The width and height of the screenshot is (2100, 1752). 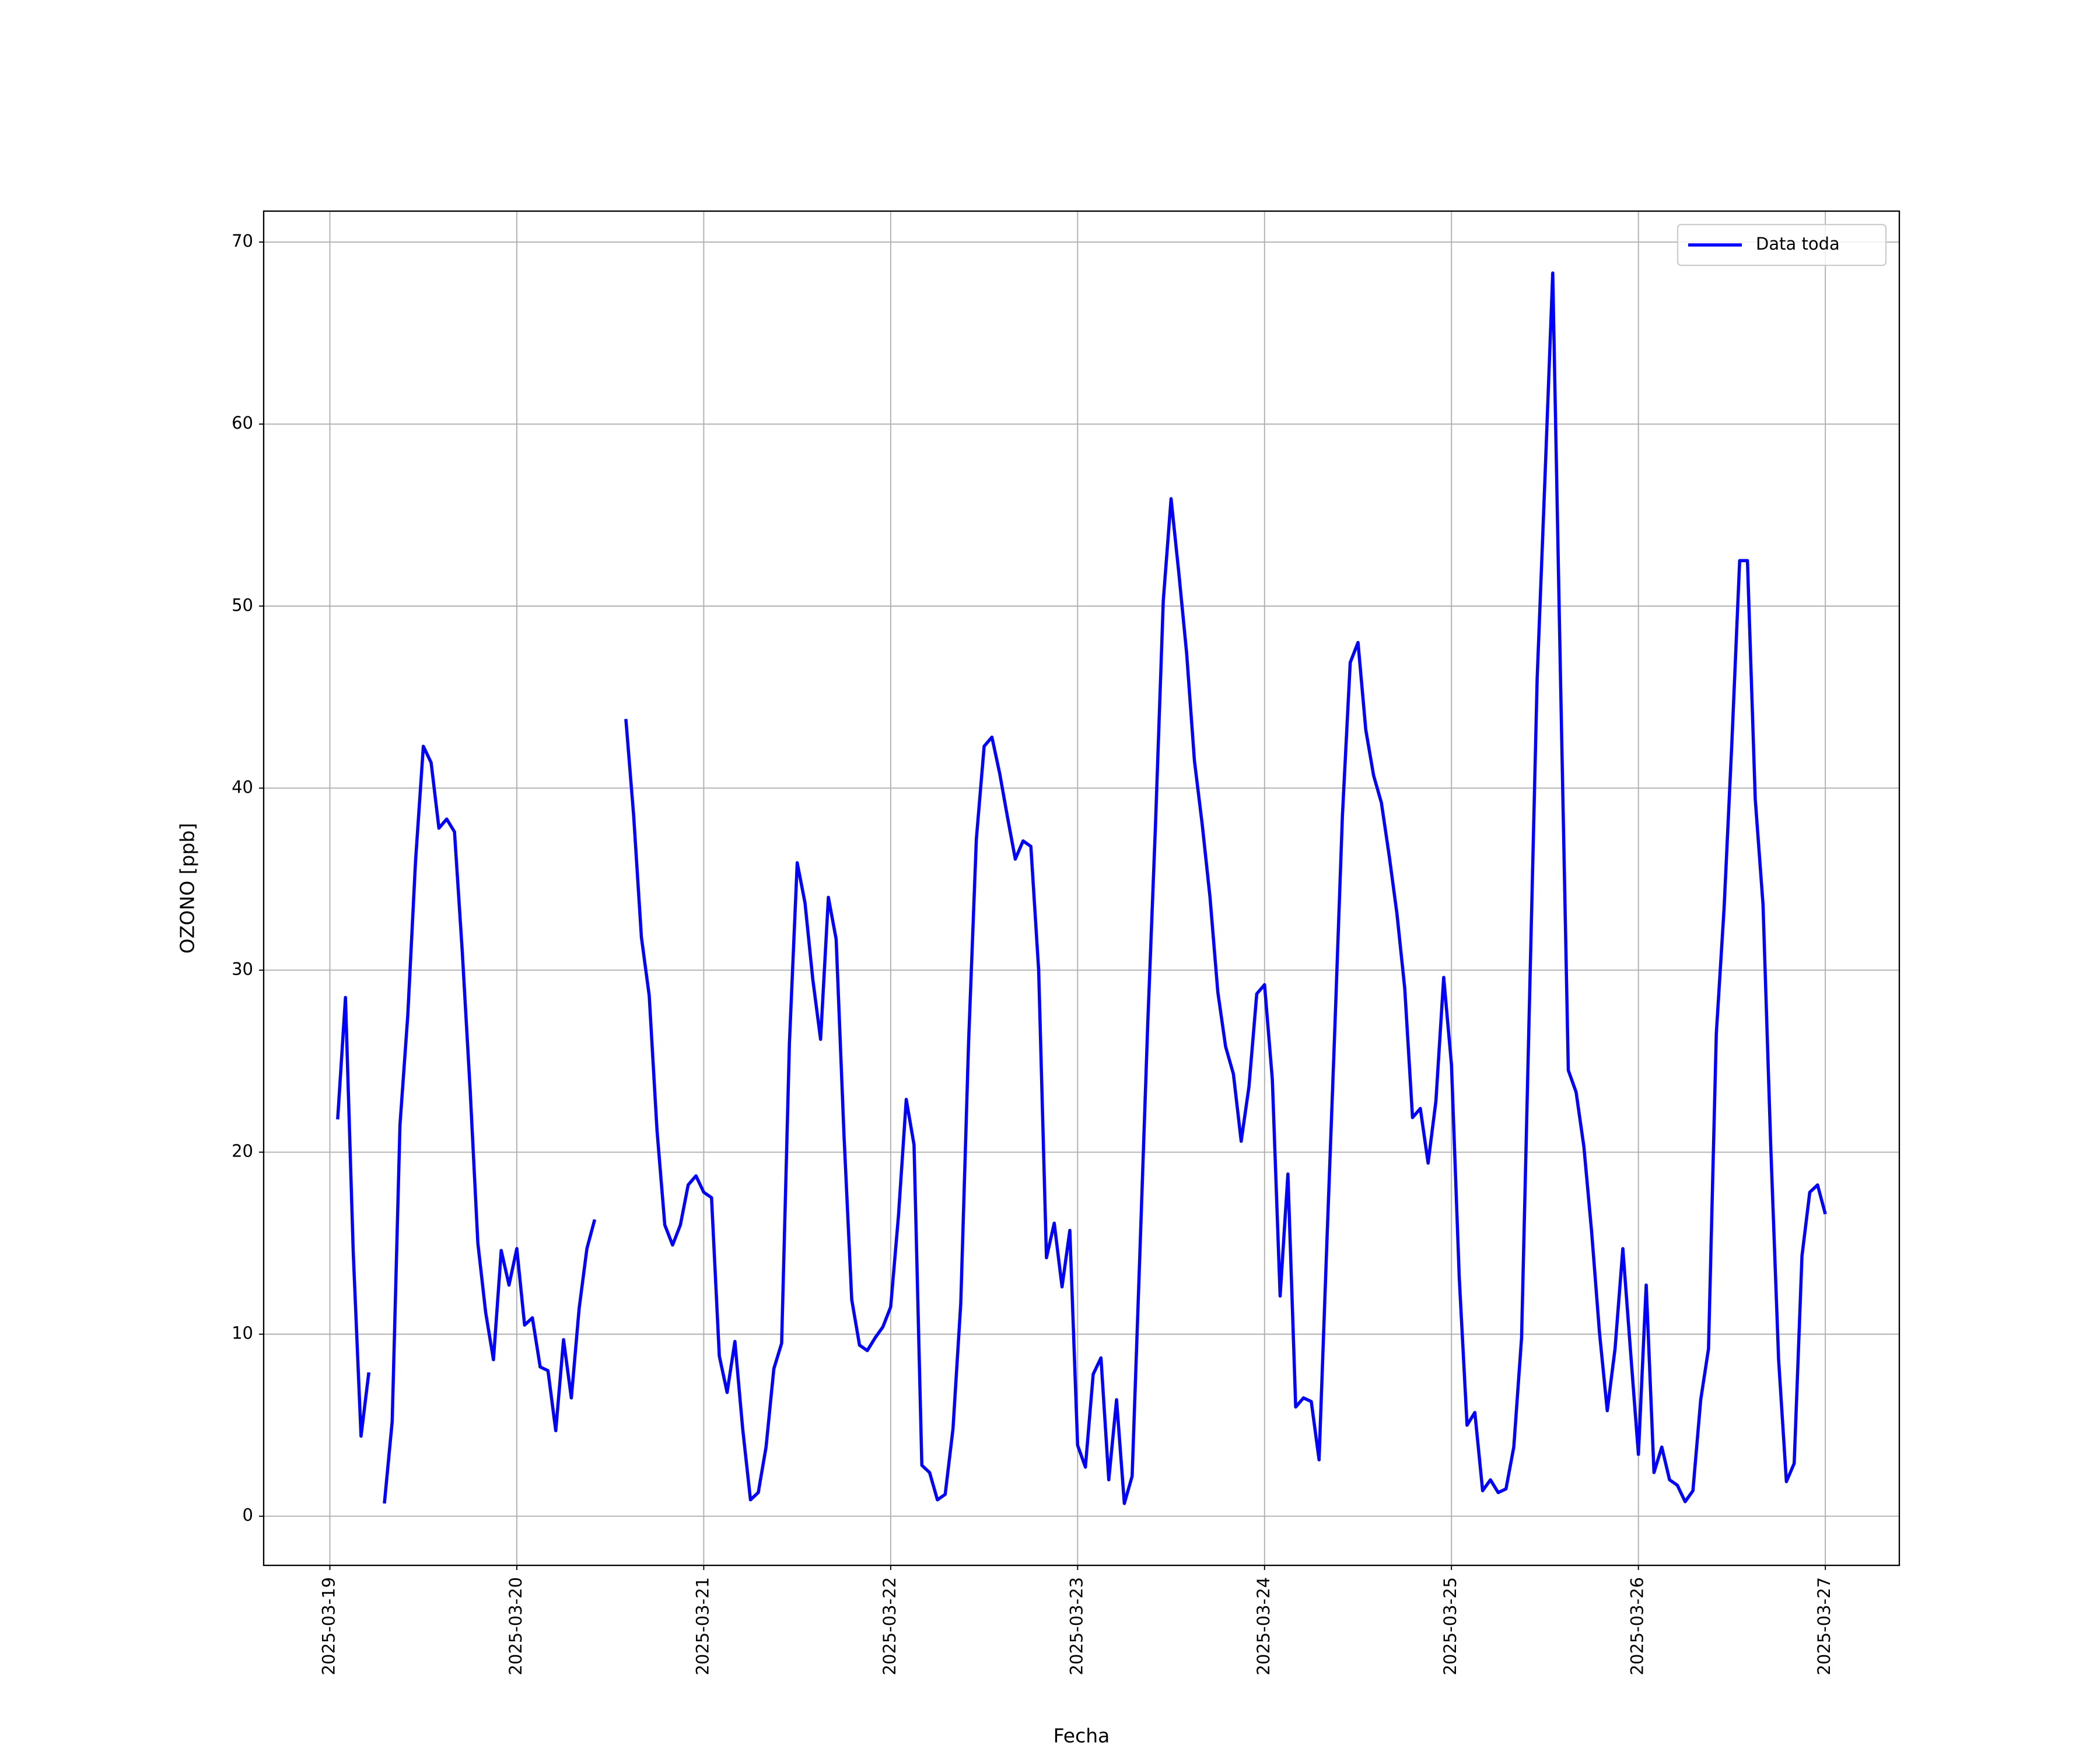 I want to click on legend: Data toda, so click(x=1781, y=245).